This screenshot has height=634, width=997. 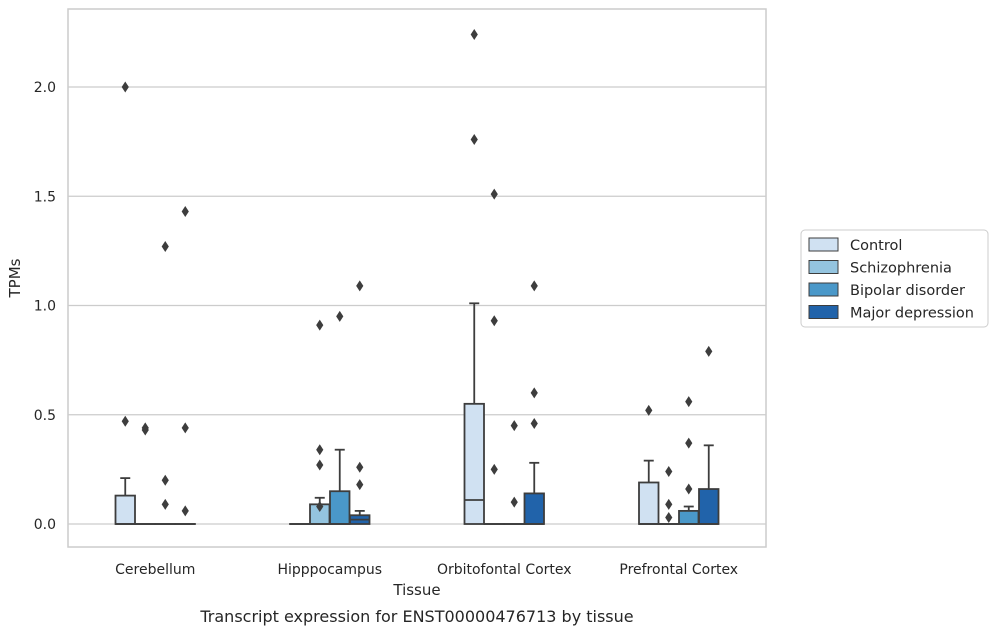 I want to click on legend-frame, so click(x=894, y=278).